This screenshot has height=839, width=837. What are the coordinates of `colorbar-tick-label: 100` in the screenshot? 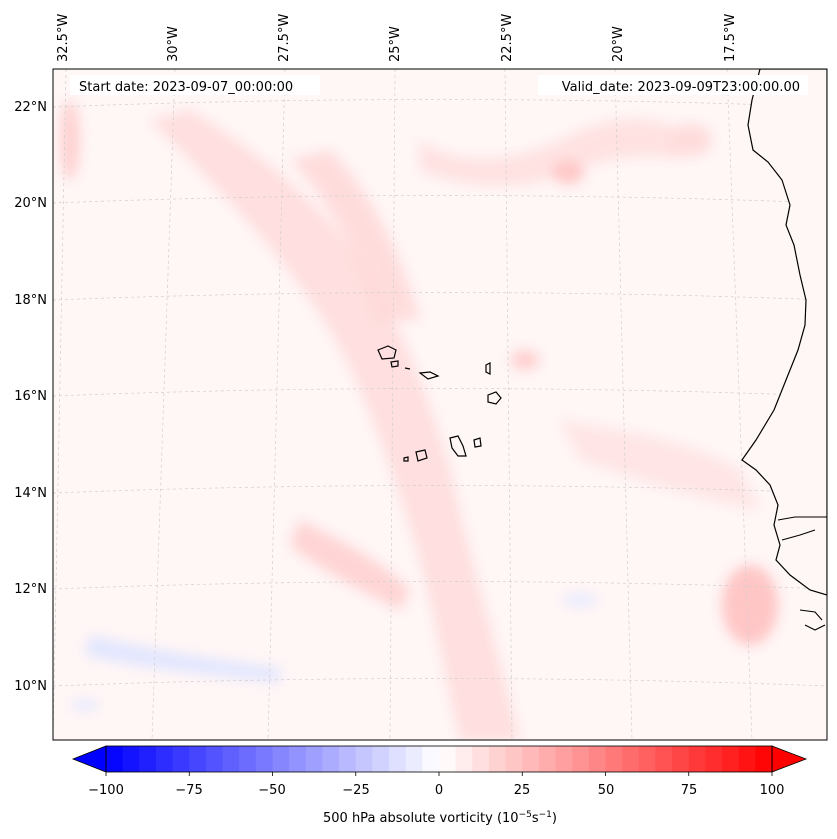 It's located at (772, 790).